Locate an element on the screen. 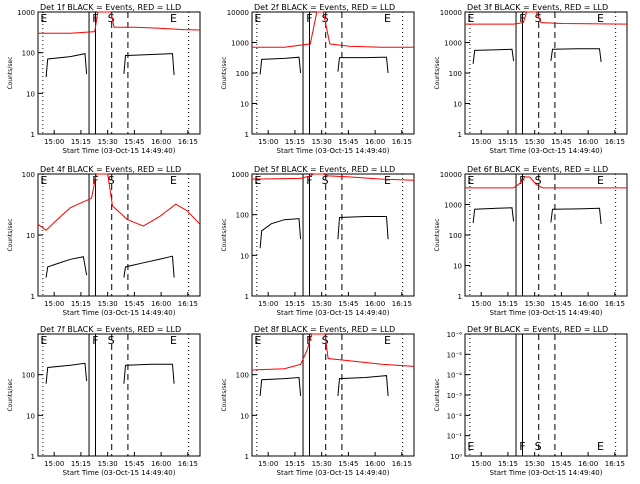 The image size is (640, 484). panel-title: Det 2f BLACK = Events, RED = LLD is located at coordinates (324, 7).